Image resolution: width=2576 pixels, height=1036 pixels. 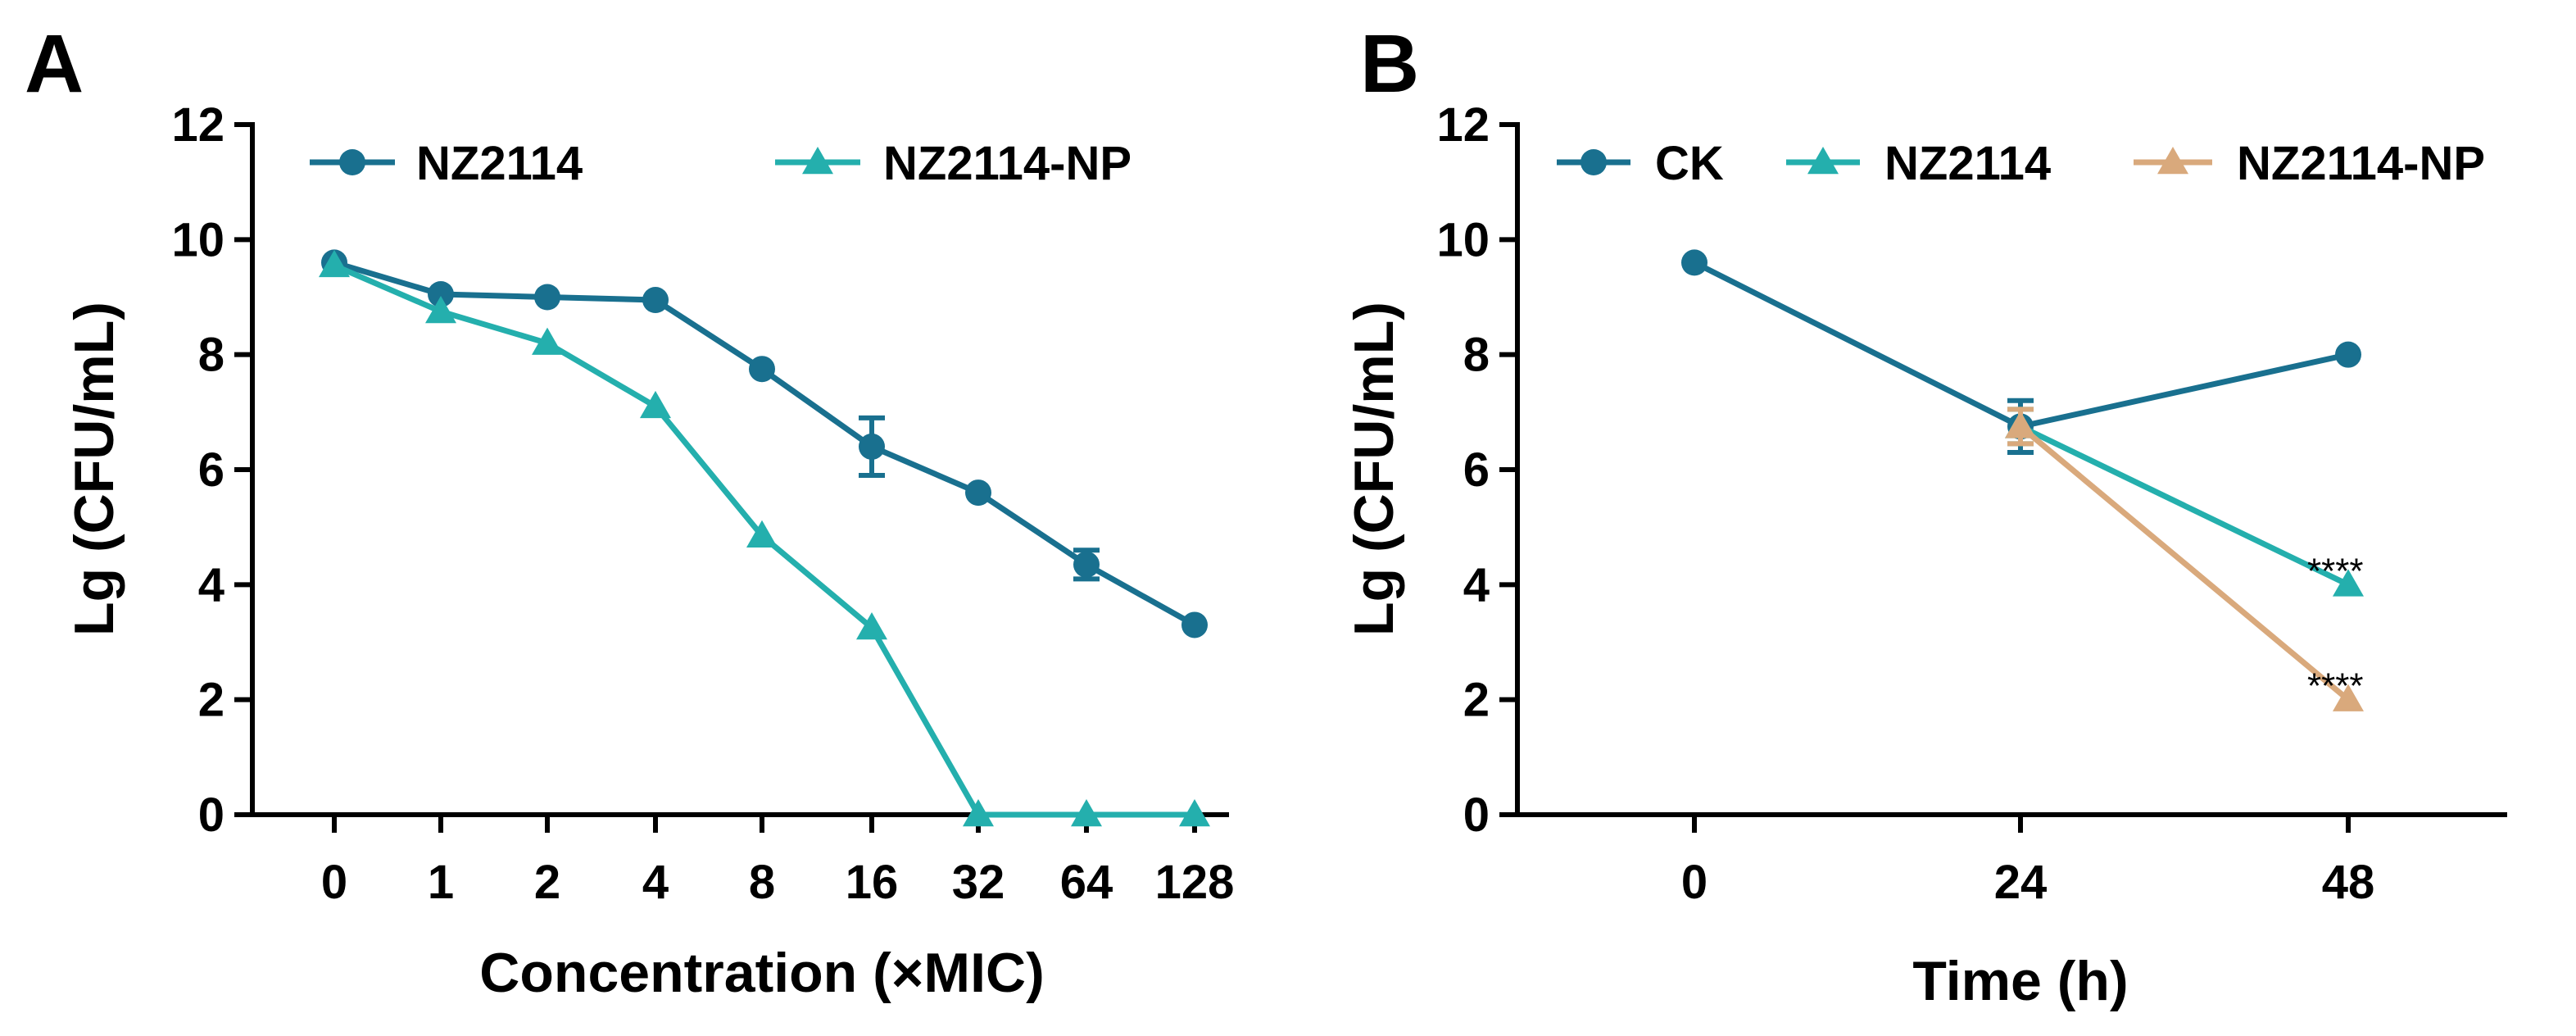 What do you see at coordinates (547, 882) in the screenshot?
I see `x-tick-label: 2` at bounding box center [547, 882].